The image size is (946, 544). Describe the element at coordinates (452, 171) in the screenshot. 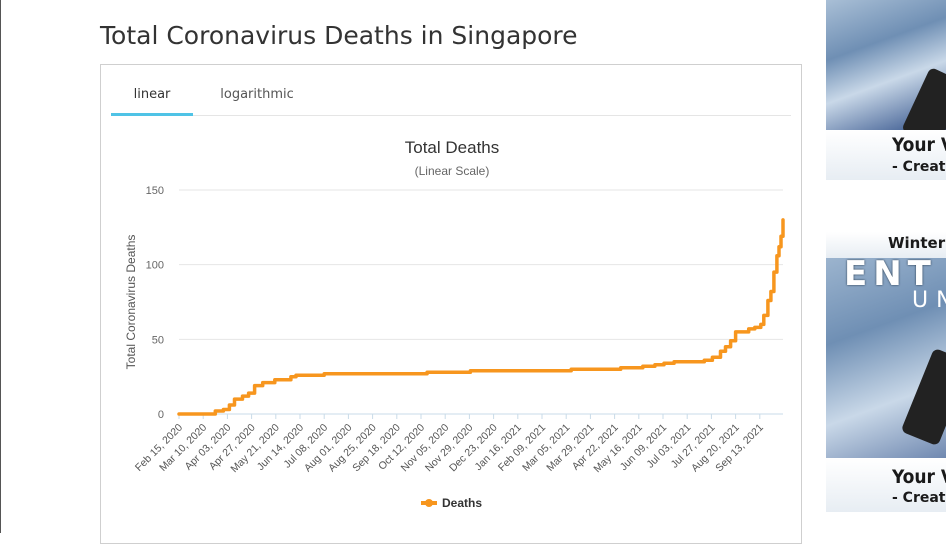

I see `chart-subtitle: (Linear Scale)` at that location.